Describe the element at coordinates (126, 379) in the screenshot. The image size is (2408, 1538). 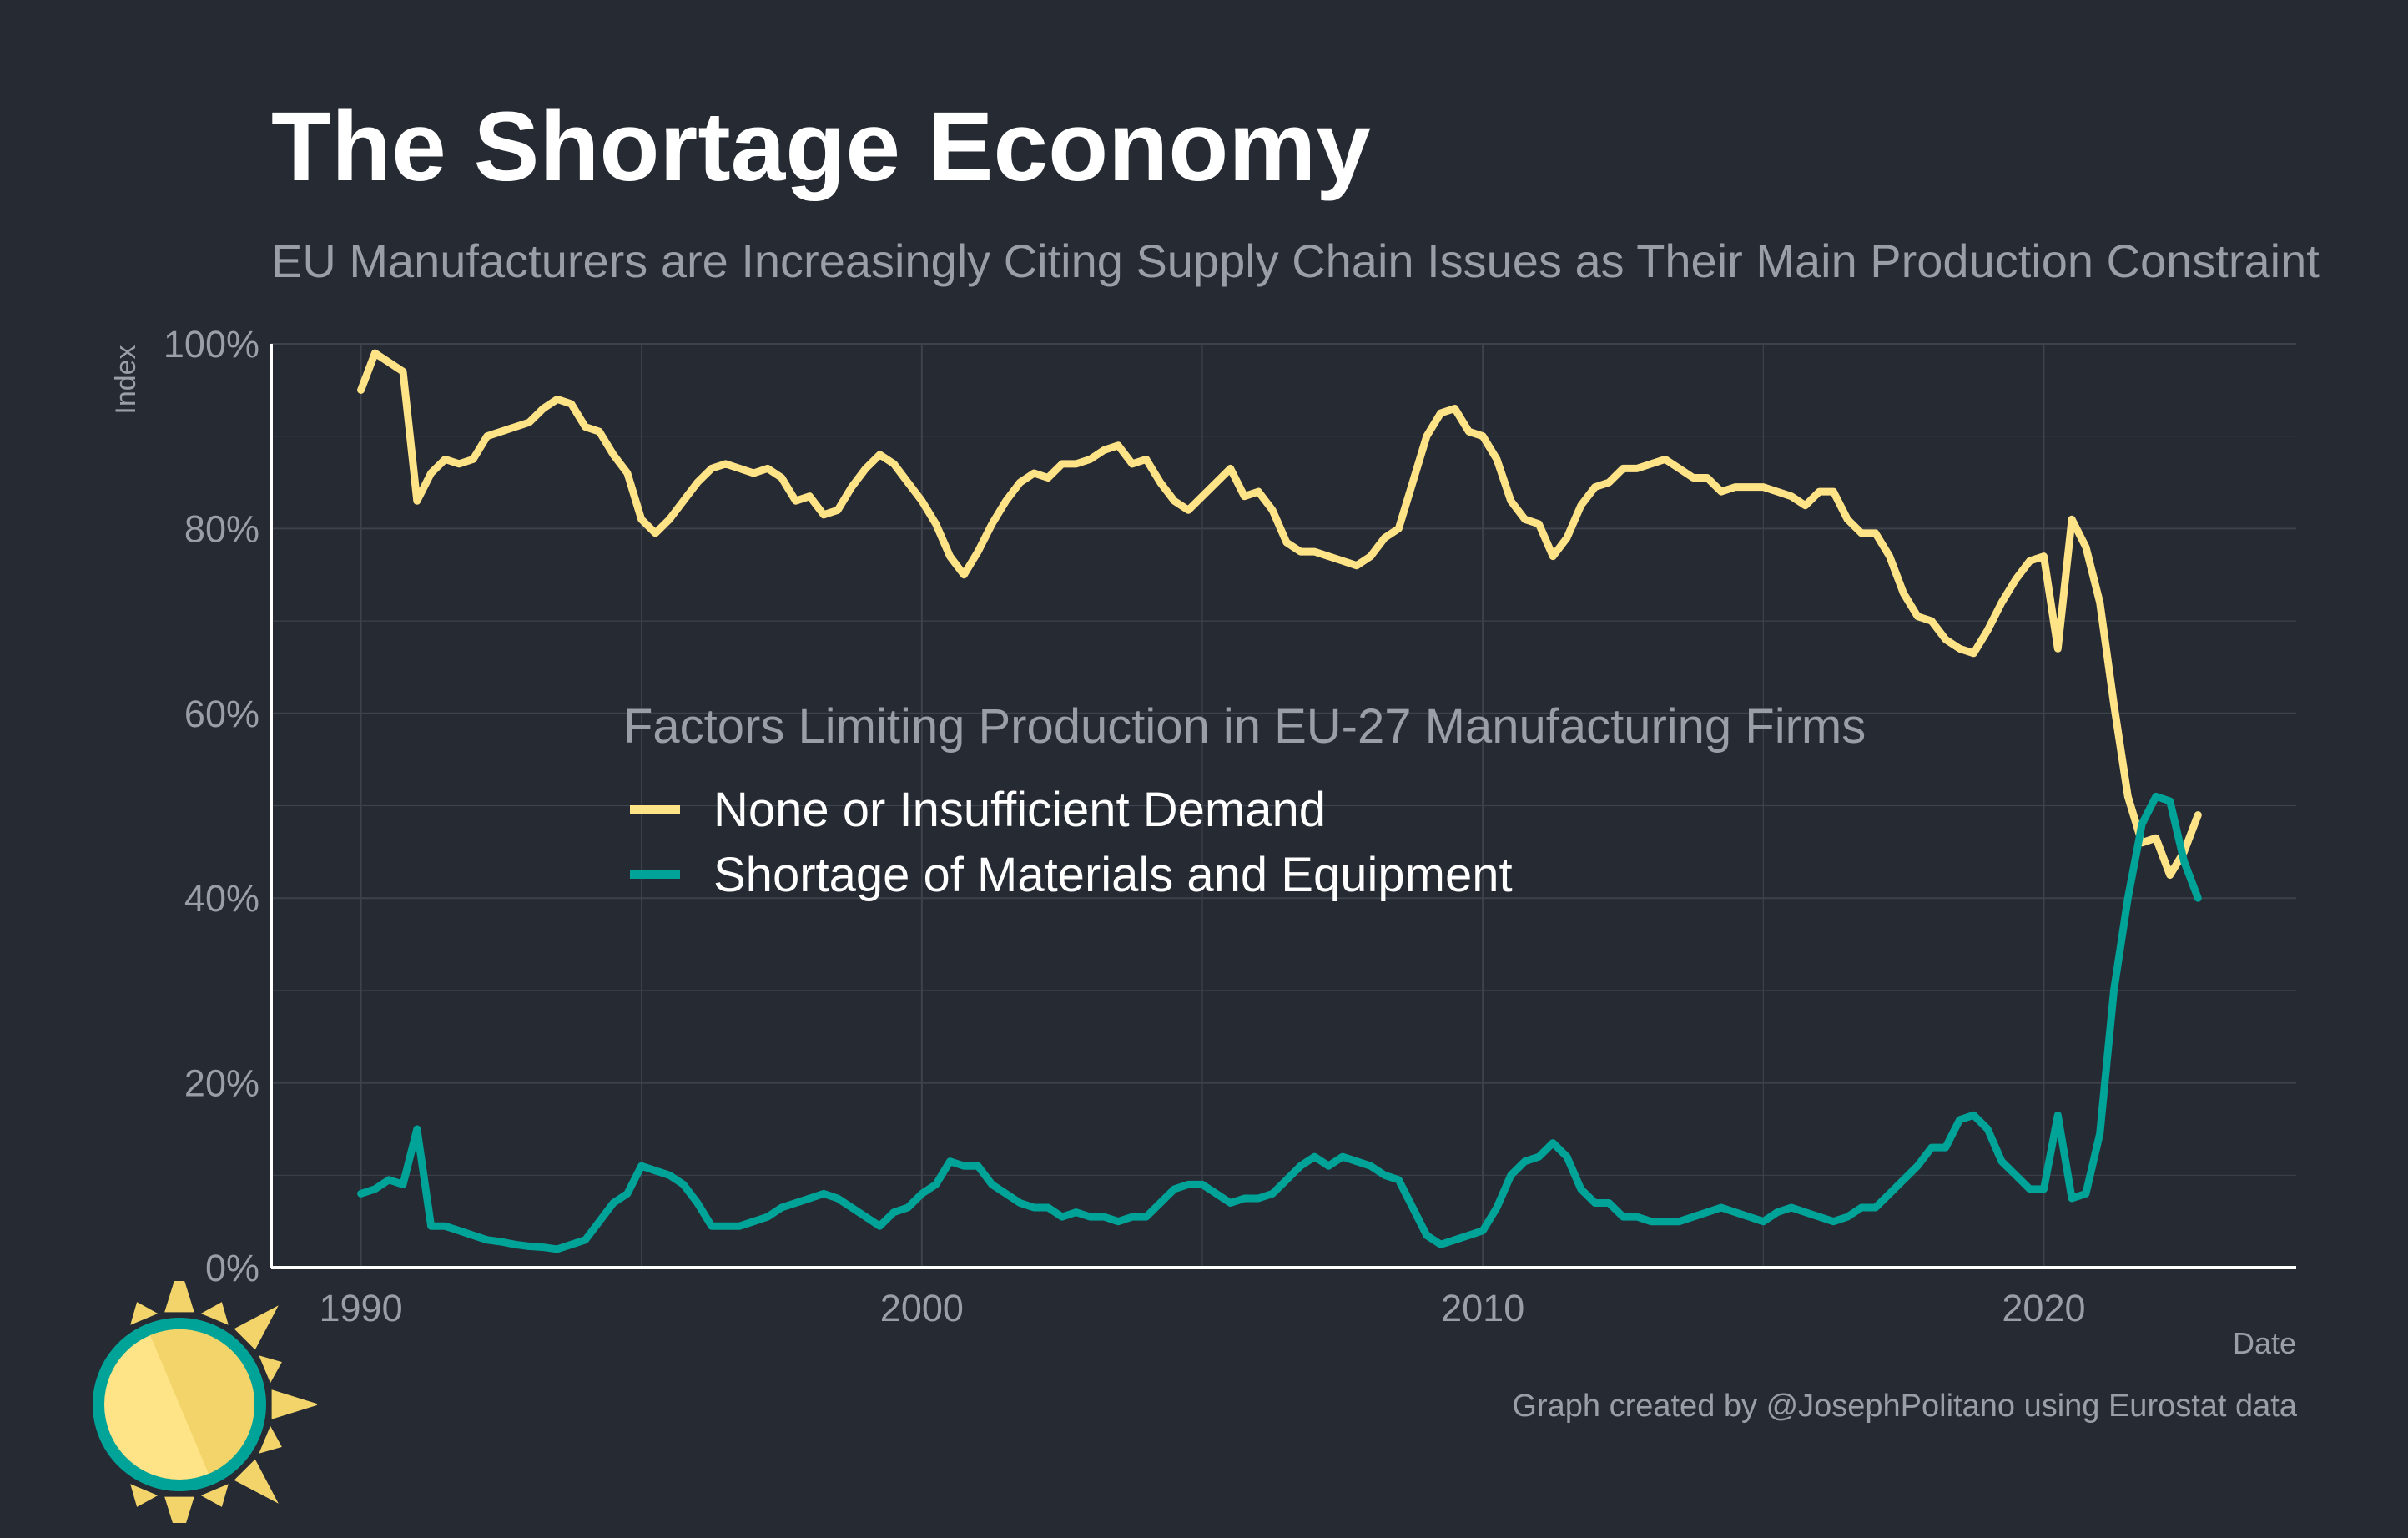
I see `y-axis-title: Index` at that location.